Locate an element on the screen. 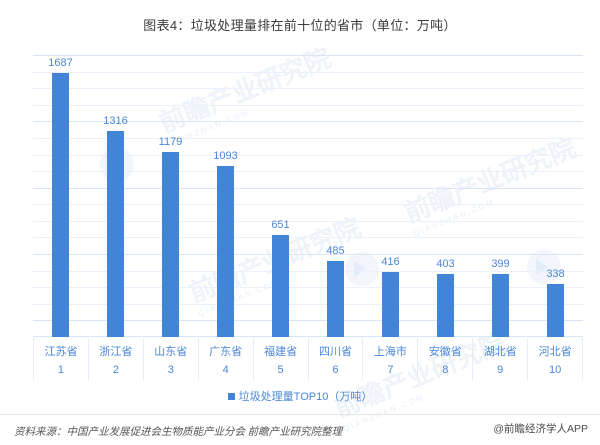 This screenshot has width=600, height=445. bar-value-label: 1316 is located at coordinates (115, 121).